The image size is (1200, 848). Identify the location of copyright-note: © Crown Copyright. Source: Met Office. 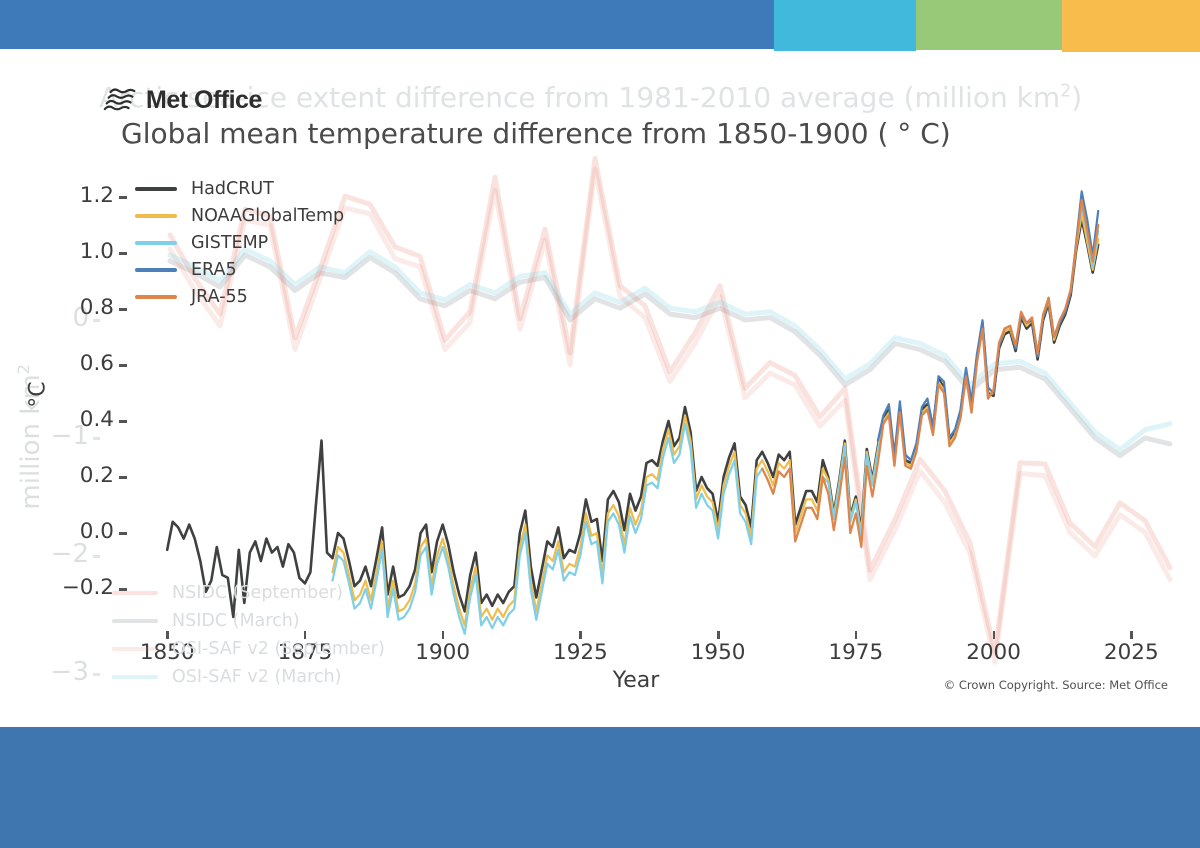
(1055, 685).